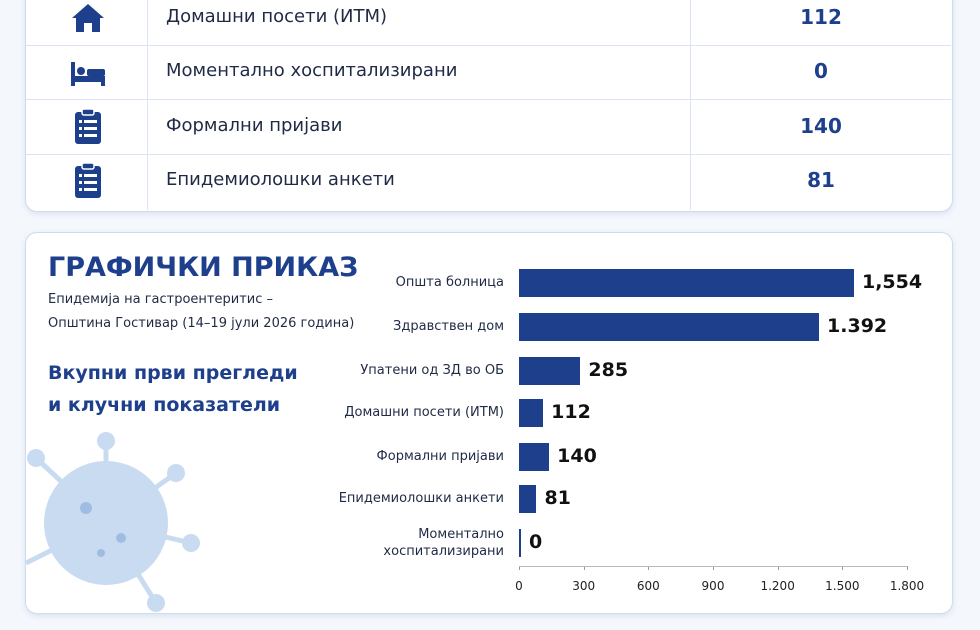 This screenshot has width=980, height=630. I want to click on category-label: Моментално хоспитализирани, so click(443, 543).